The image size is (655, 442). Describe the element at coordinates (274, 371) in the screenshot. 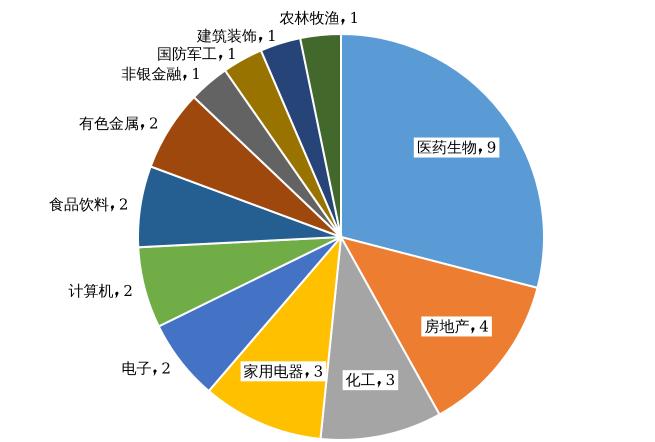

I see `slice-label: 家用电器` at that location.